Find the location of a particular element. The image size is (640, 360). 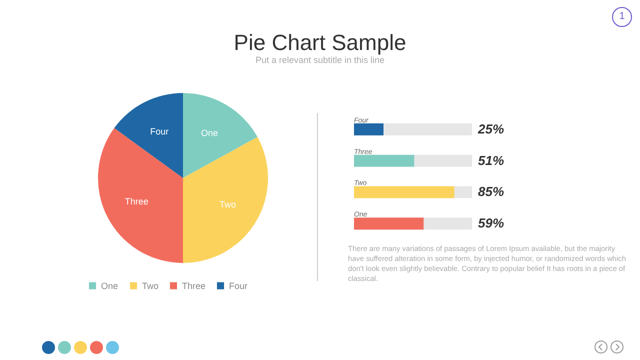

slice-label: Three is located at coordinates (136, 201).